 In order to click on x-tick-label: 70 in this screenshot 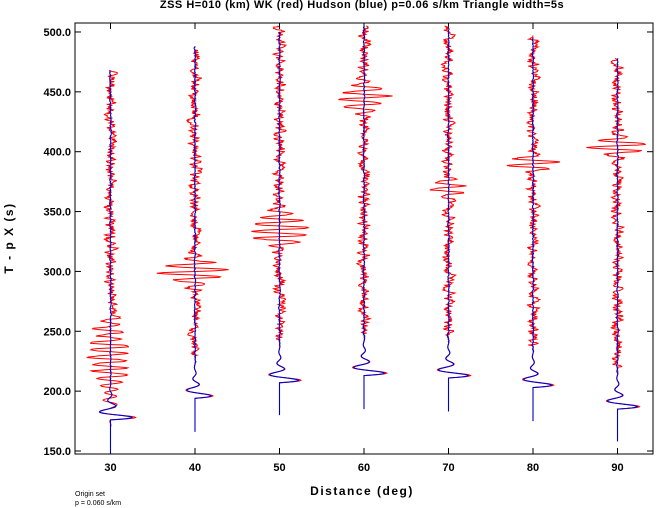, I will do `click(448, 468)`.